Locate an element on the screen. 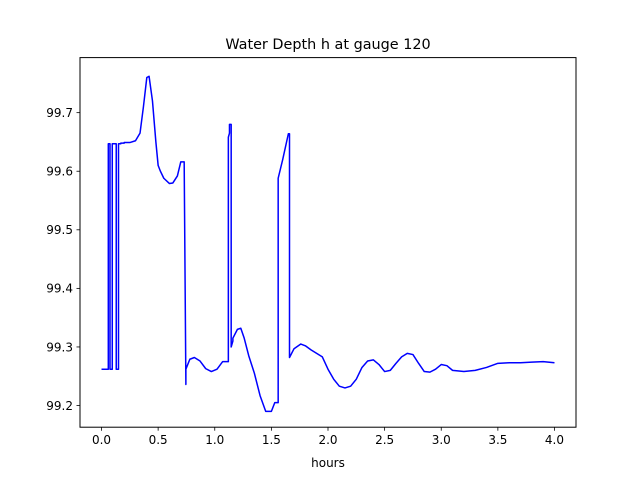  x-tick-label: 1.0 is located at coordinates (214, 440).